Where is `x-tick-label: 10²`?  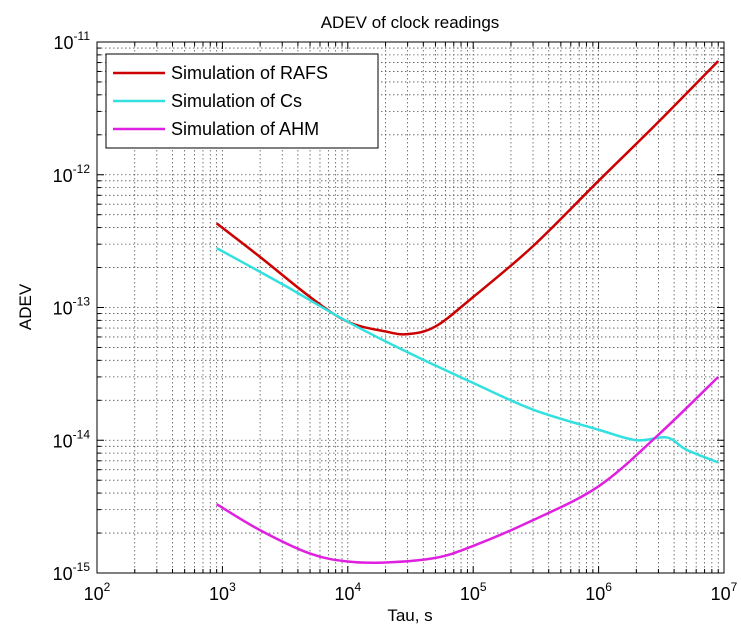 x-tick-label: 10² is located at coordinates (97, 592).